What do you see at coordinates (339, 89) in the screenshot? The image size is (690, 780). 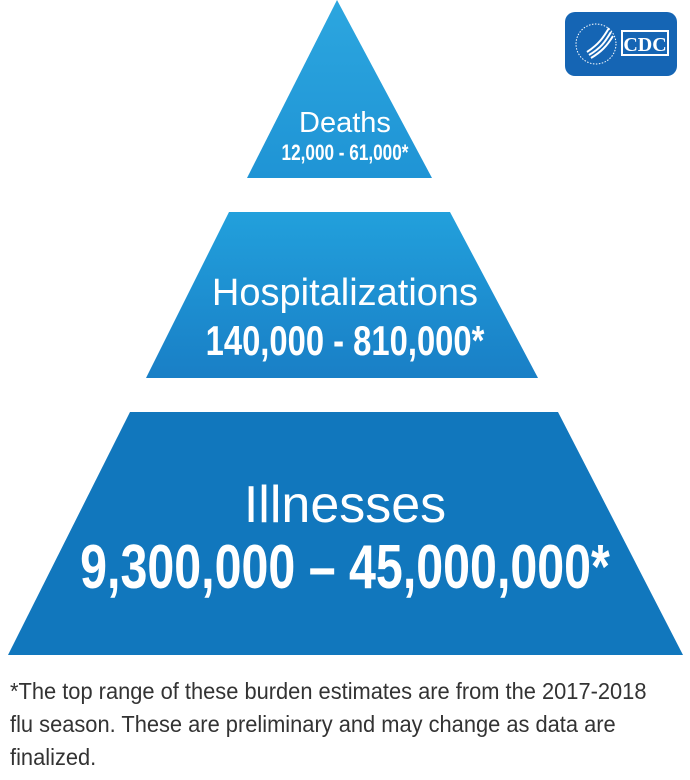 I see `tier-deaths-shape` at bounding box center [339, 89].